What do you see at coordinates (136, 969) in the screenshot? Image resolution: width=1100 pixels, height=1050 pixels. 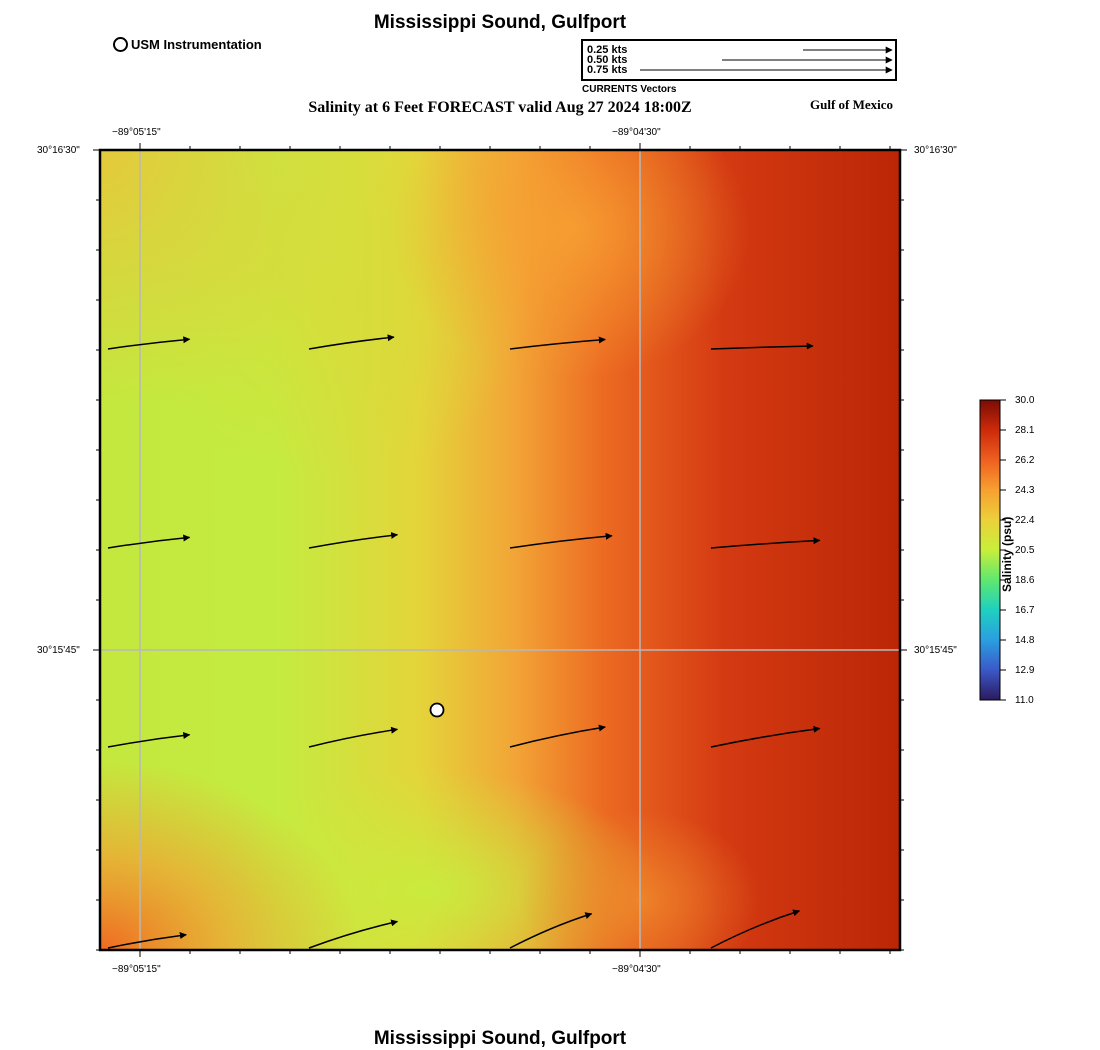 I see `lon-tick-bottom-1: −89°05'15"` at bounding box center [136, 969].